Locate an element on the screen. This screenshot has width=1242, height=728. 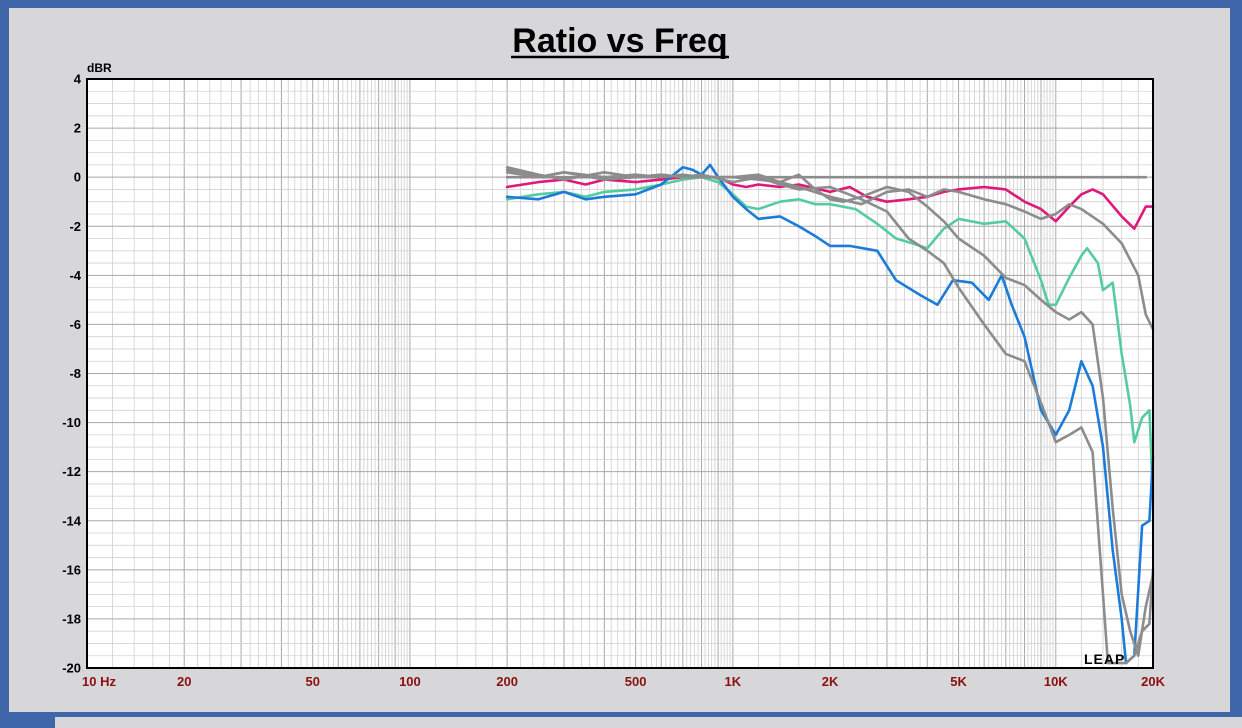
y-tick-label: -4 is located at coordinates (75, 275).